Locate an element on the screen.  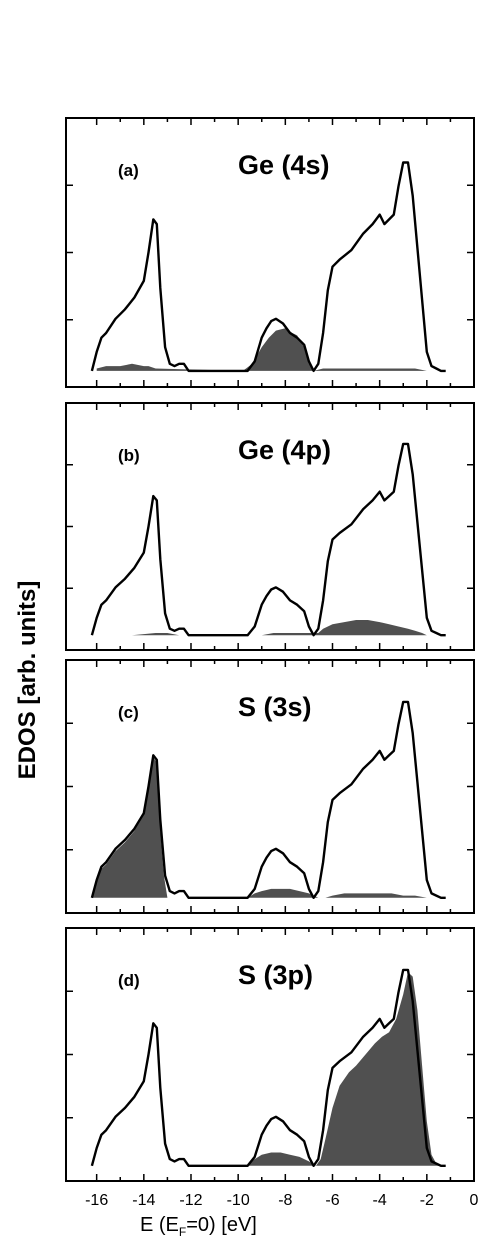
y-axis-label: EDOS [arb. units] is located at coordinates (27, 680).